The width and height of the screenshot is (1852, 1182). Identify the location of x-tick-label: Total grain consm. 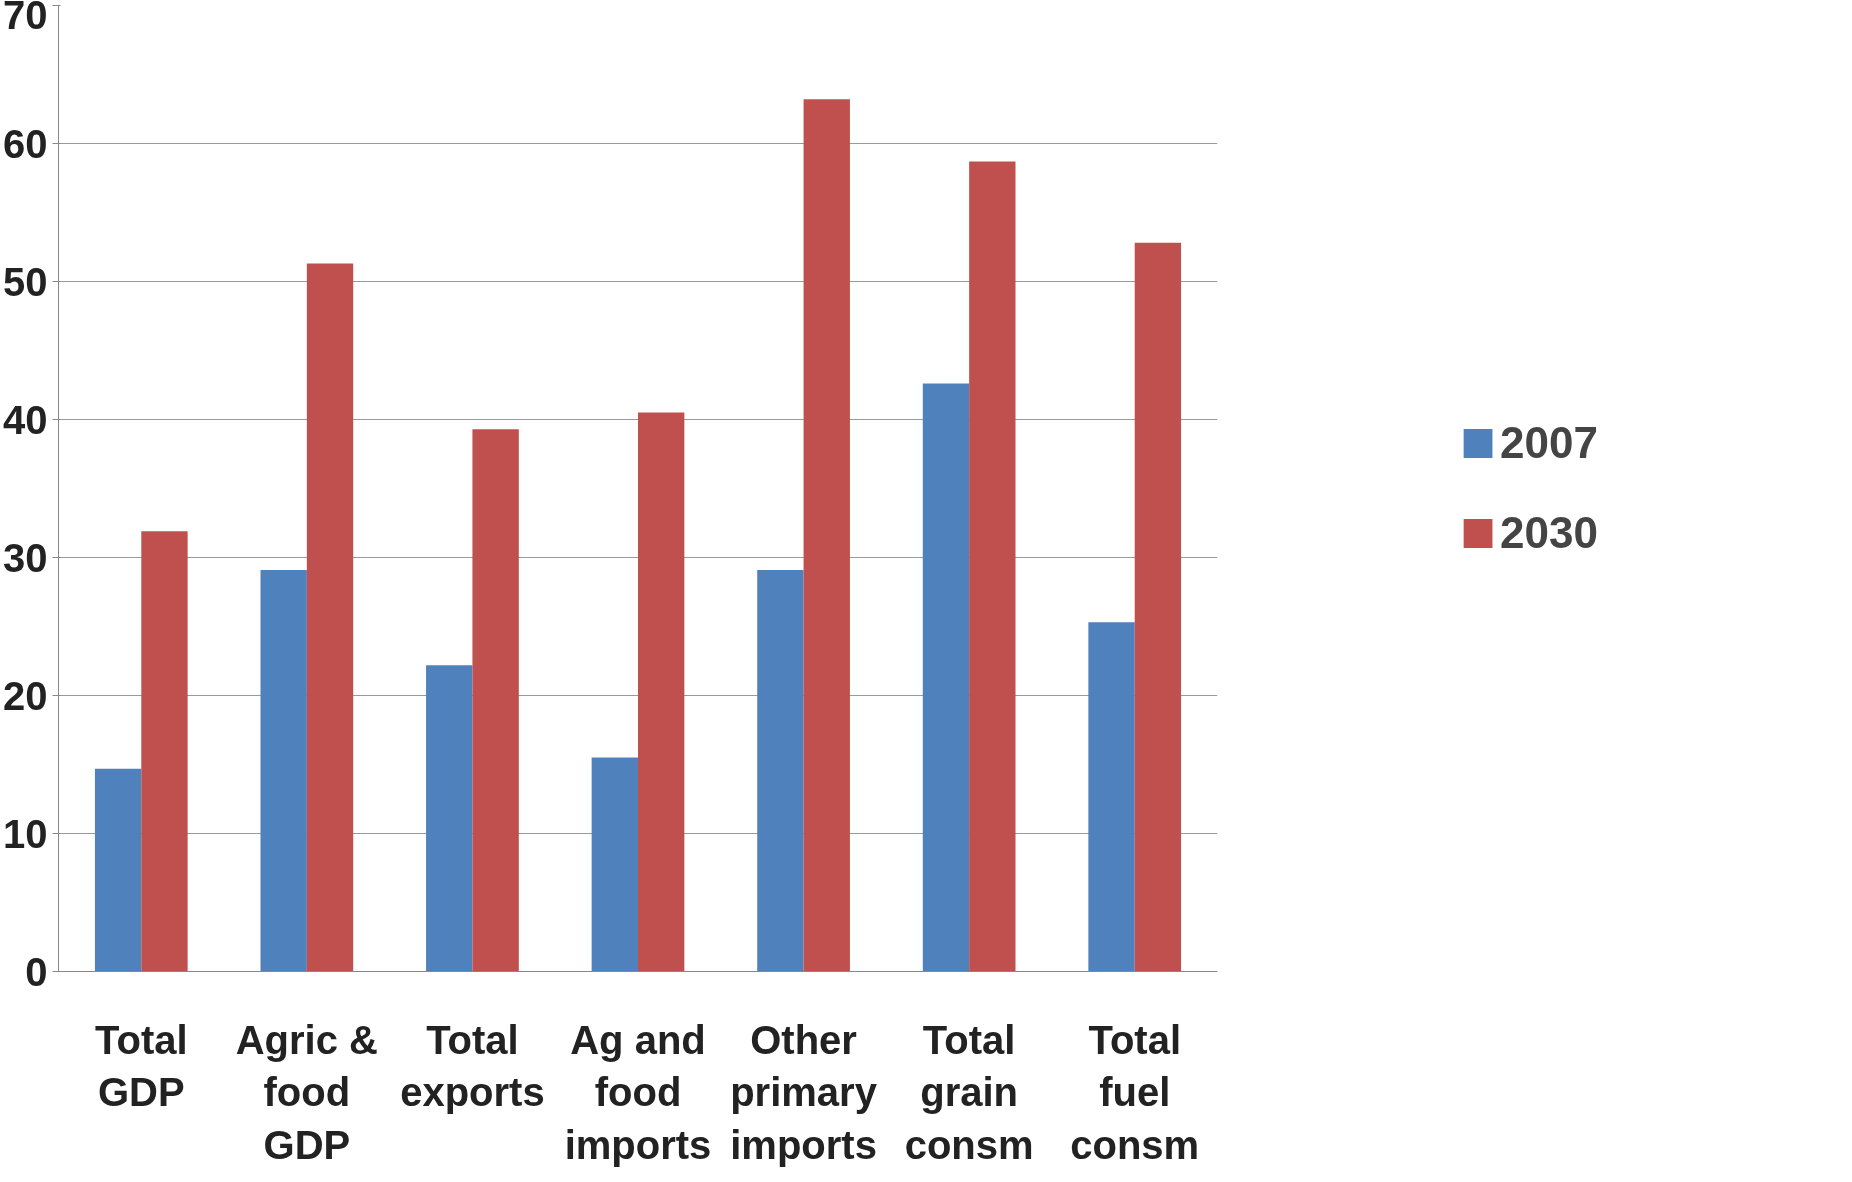
(969, 1092).